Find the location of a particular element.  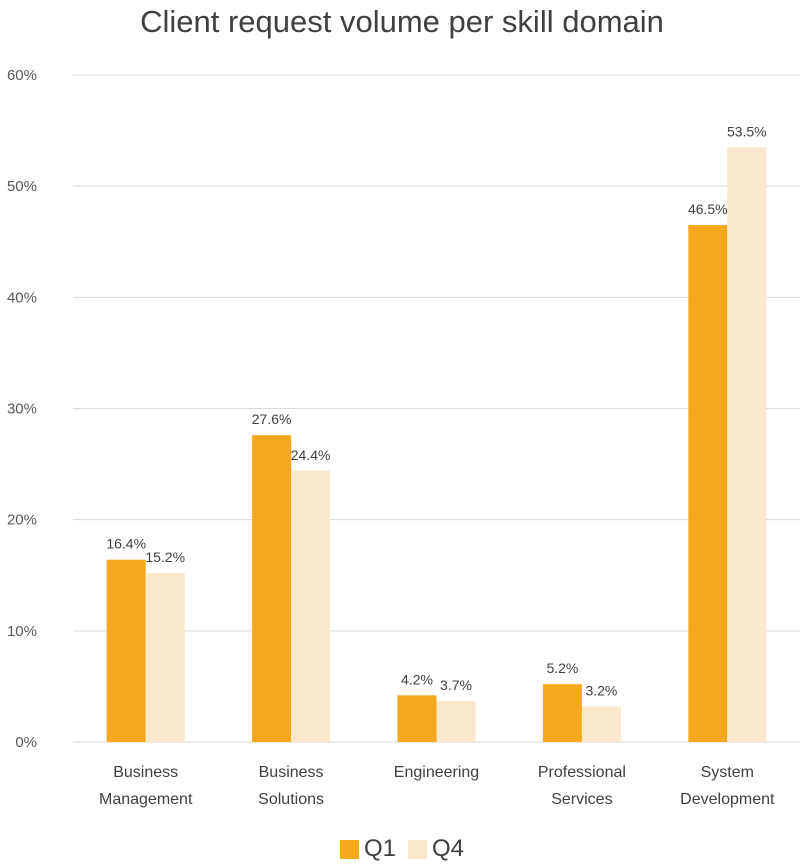

data-label-q4-1: 24.4% is located at coordinates (311, 455).